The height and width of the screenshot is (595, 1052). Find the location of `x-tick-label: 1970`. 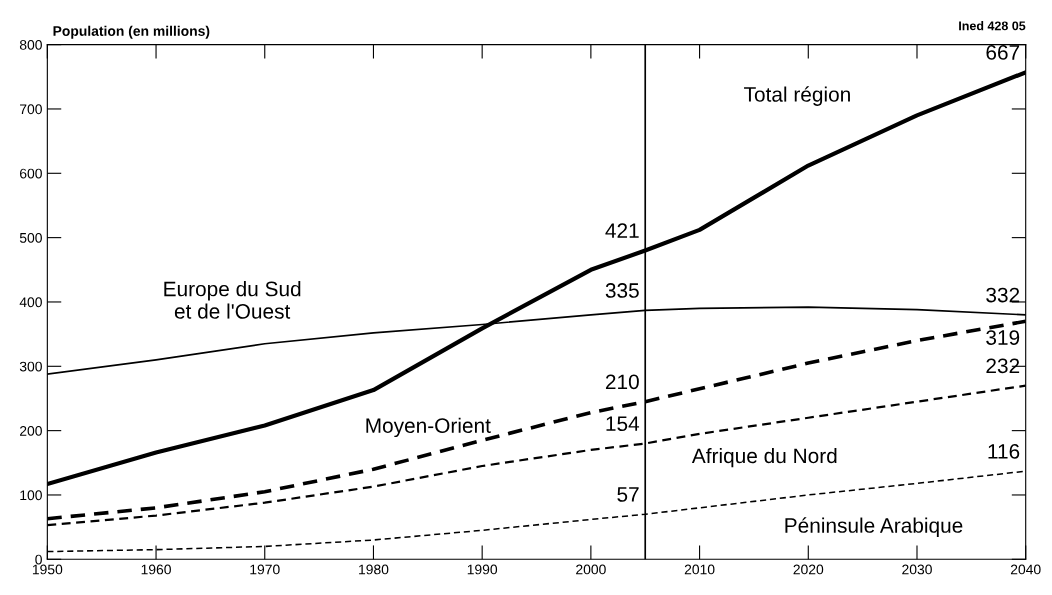

x-tick-label: 1970 is located at coordinates (265, 569).